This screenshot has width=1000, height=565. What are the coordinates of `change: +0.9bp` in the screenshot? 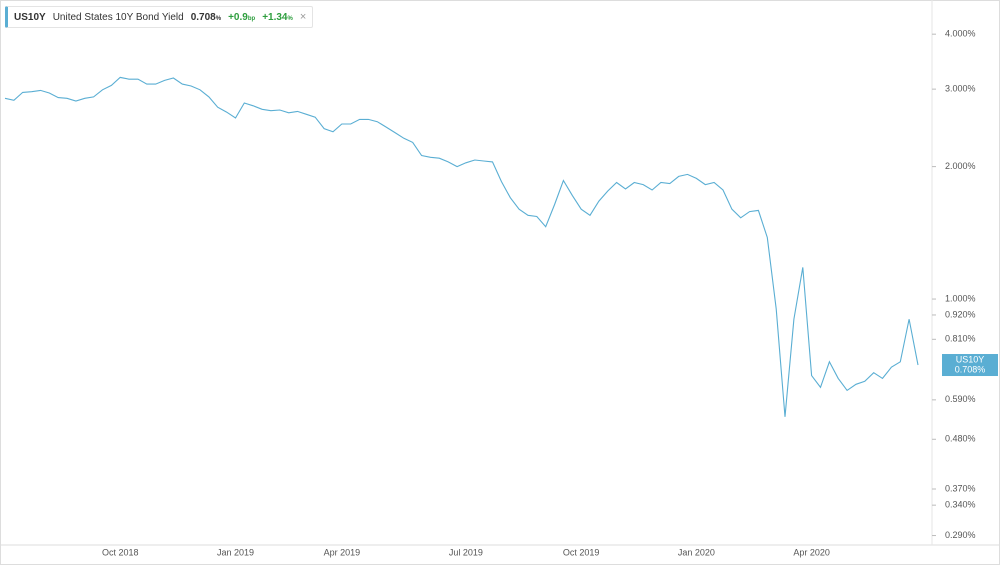 It's located at (241, 17).